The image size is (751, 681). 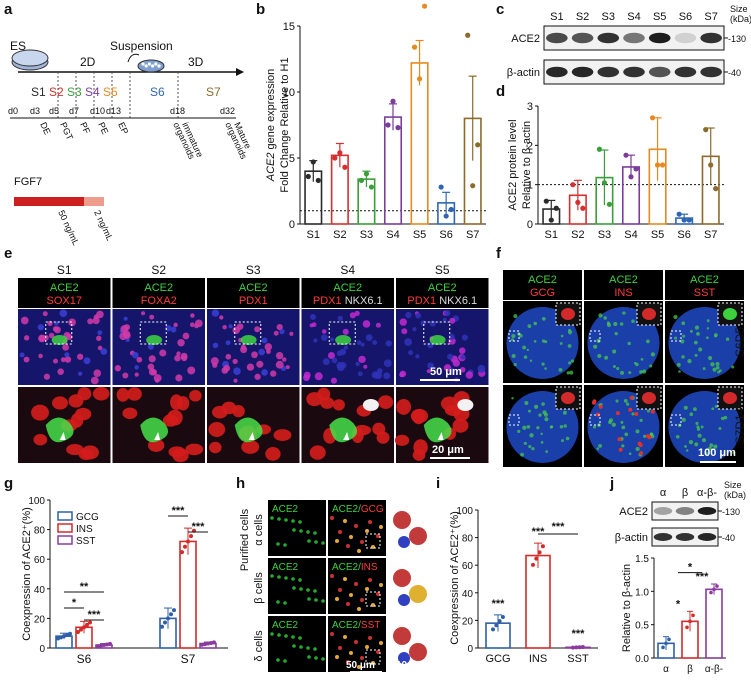 I want to click on panel-letter-i: i, so click(x=438, y=483).